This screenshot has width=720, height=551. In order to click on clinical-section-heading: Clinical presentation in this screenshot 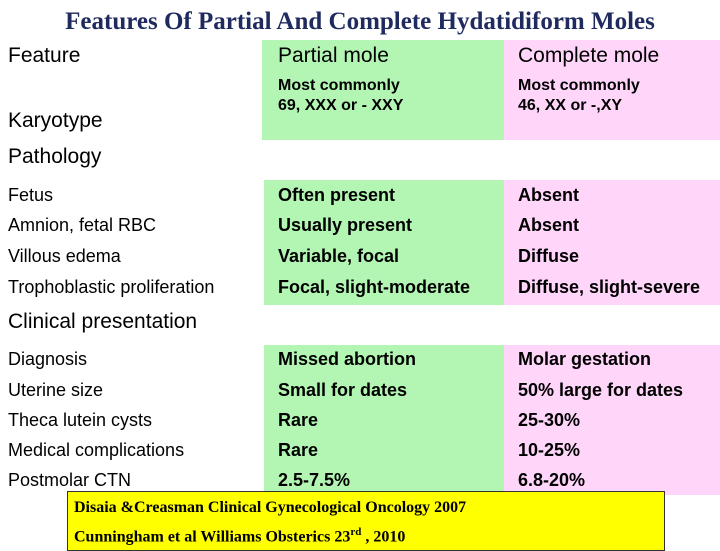, I will do `click(103, 321)`.